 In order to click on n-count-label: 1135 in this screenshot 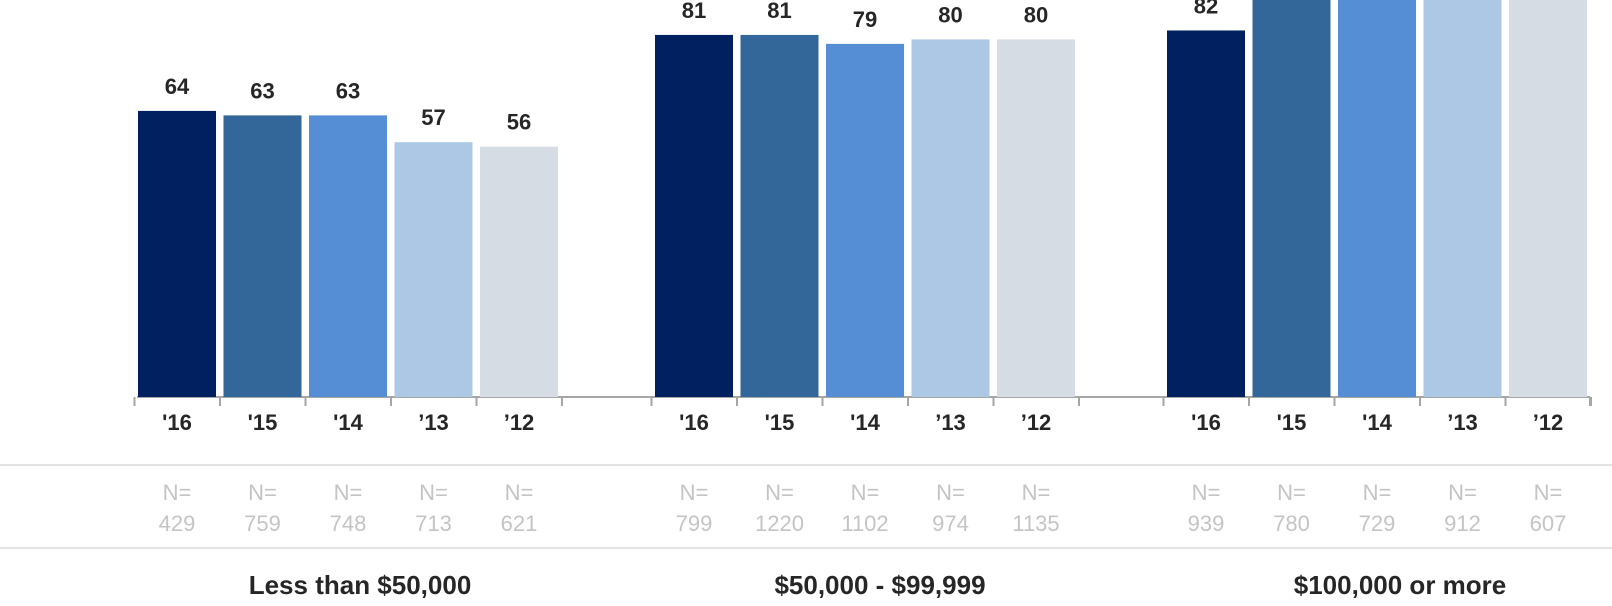, I will do `click(1035, 523)`.